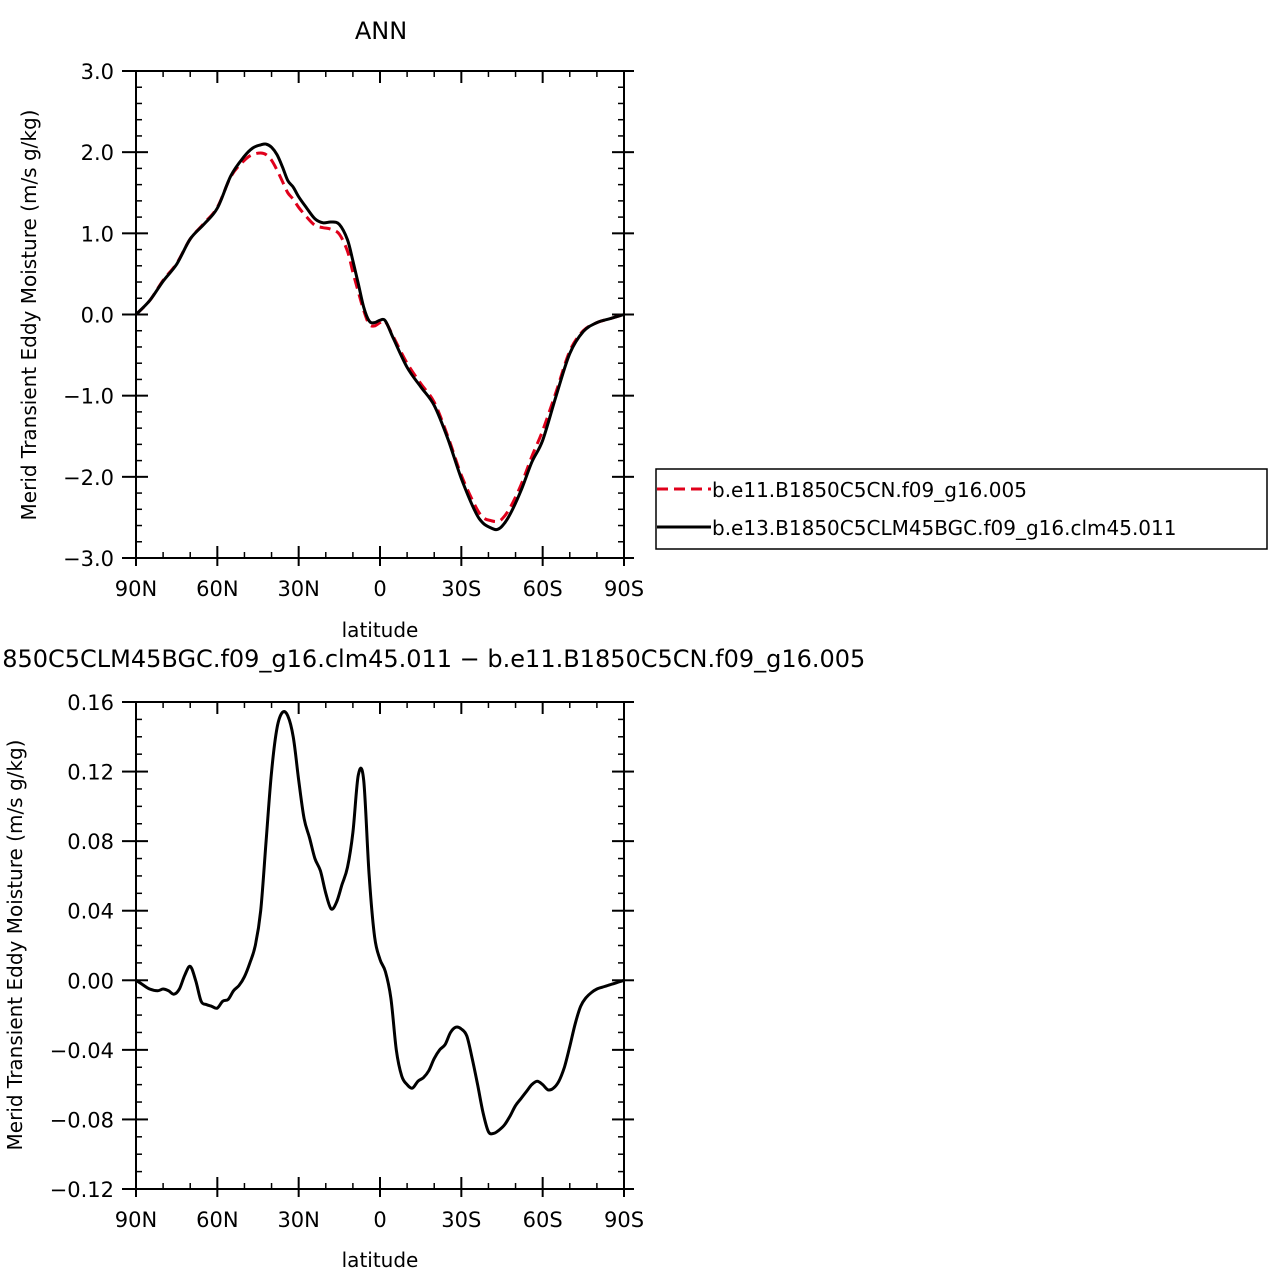 The width and height of the screenshot is (1285, 1285). Describe the element at coordinates (869, 490) in the screenshot. I see `legend-label-series-1: b.e11.B1850C5CN.f09_g16.005` at that location.